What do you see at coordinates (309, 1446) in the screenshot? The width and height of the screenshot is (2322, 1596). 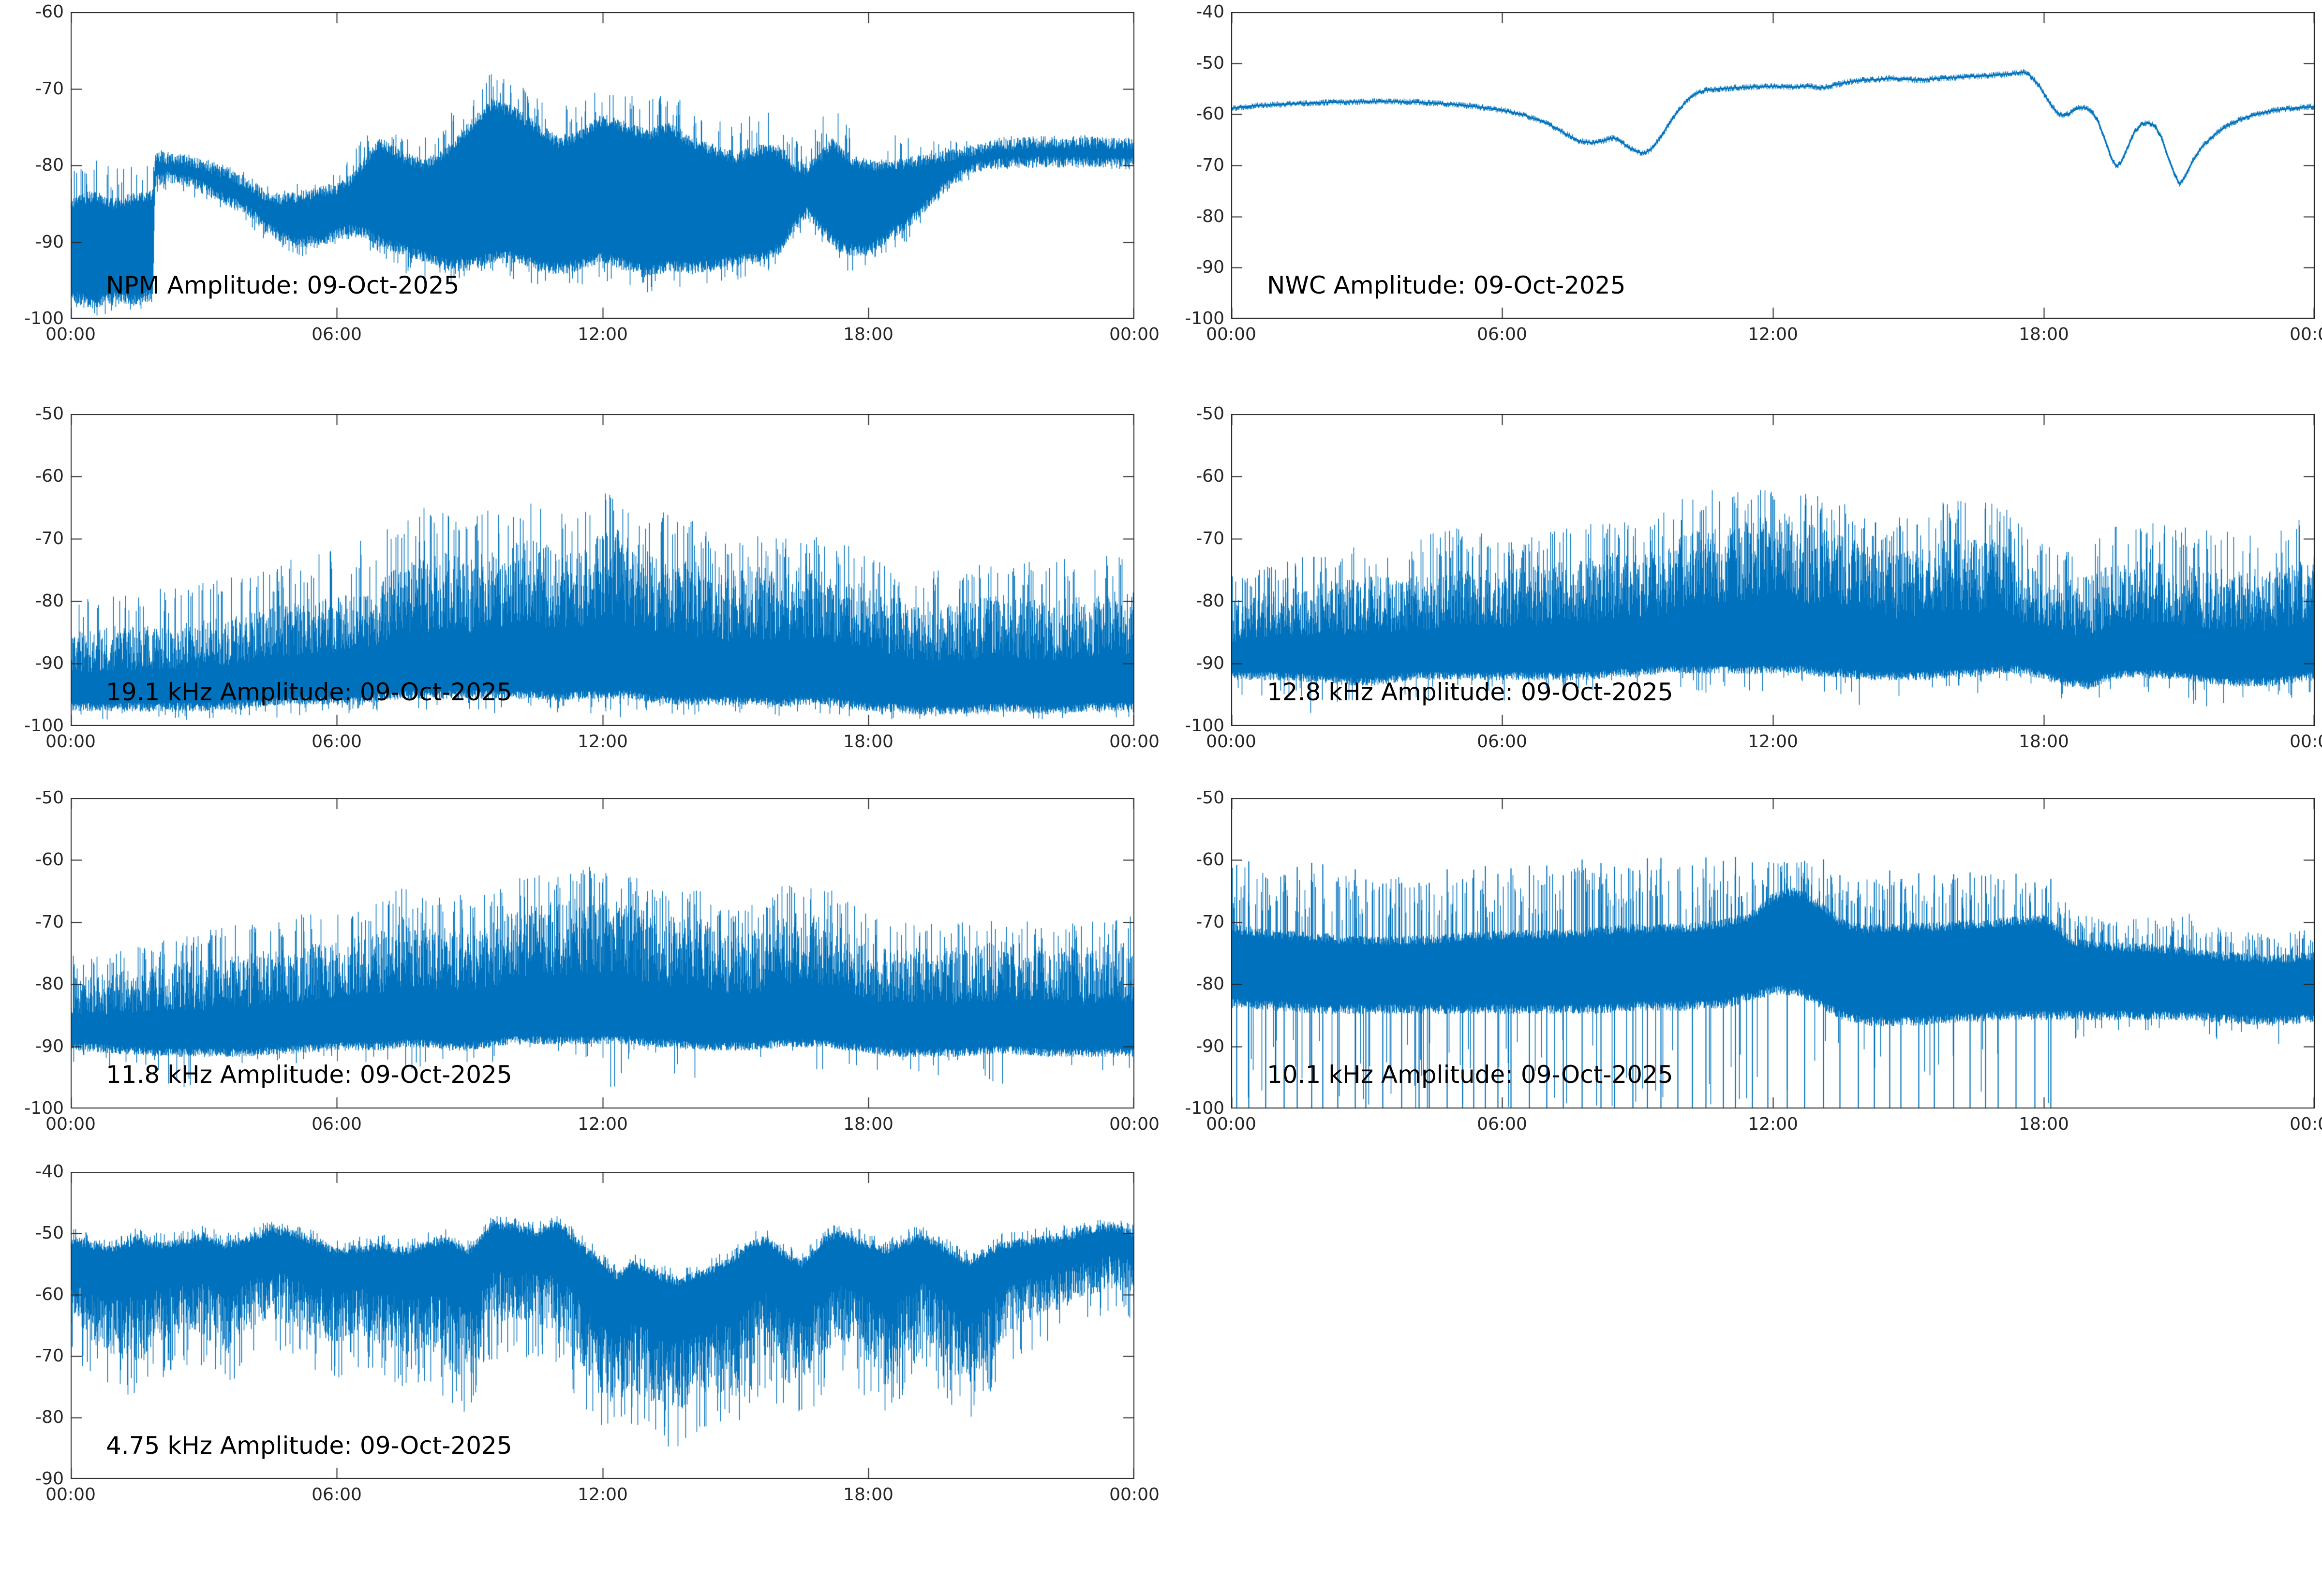 I see `panel-title: 4.75 kHz Amplitude: 09-Oct-2025` at bounding box center [309, 1446].